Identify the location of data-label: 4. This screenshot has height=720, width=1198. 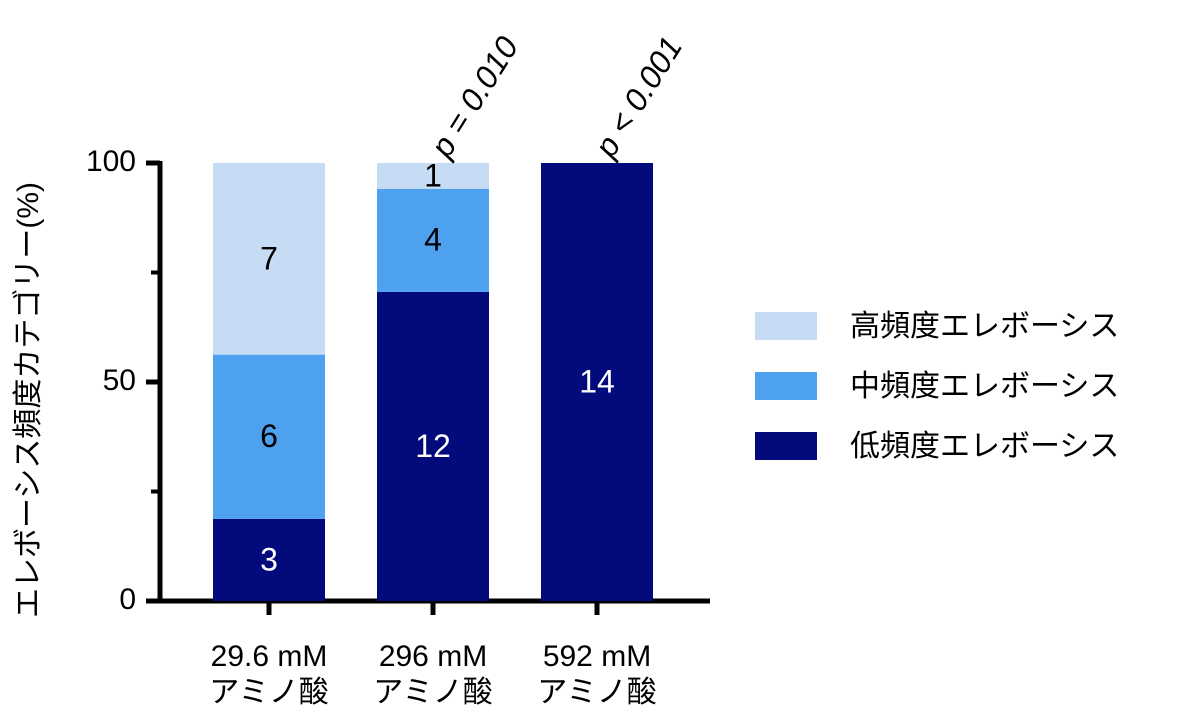
(433, 240).